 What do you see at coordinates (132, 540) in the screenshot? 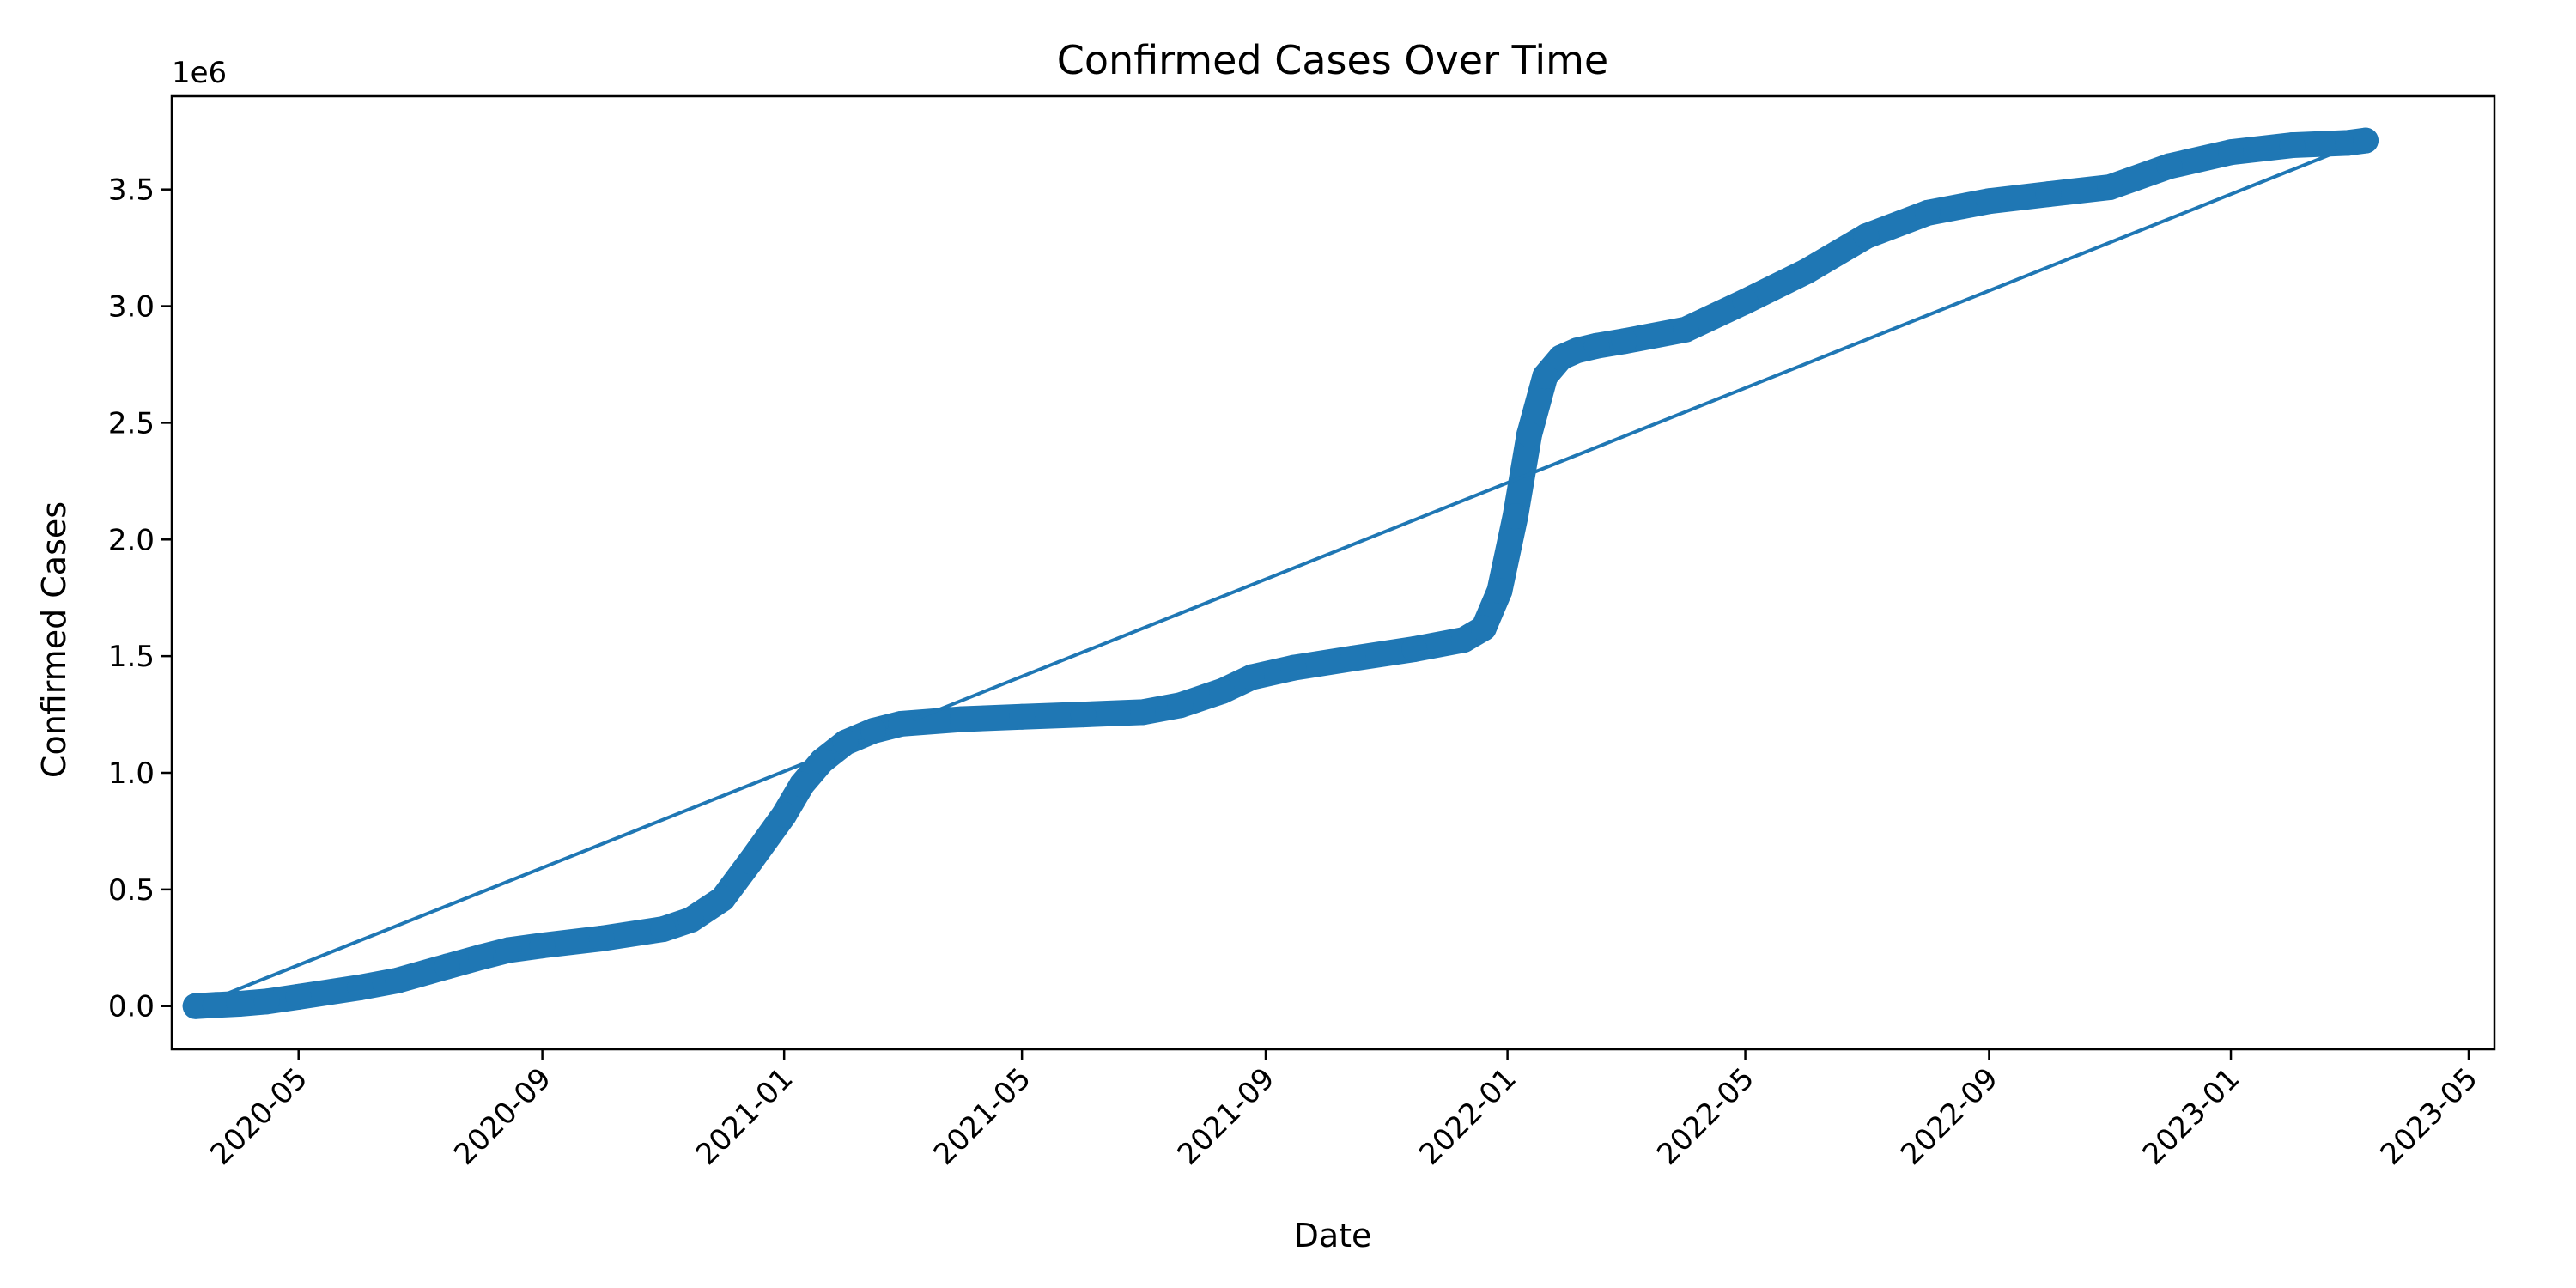
I see `y-tick-label: 2.0` at bounding box center [132, 540].